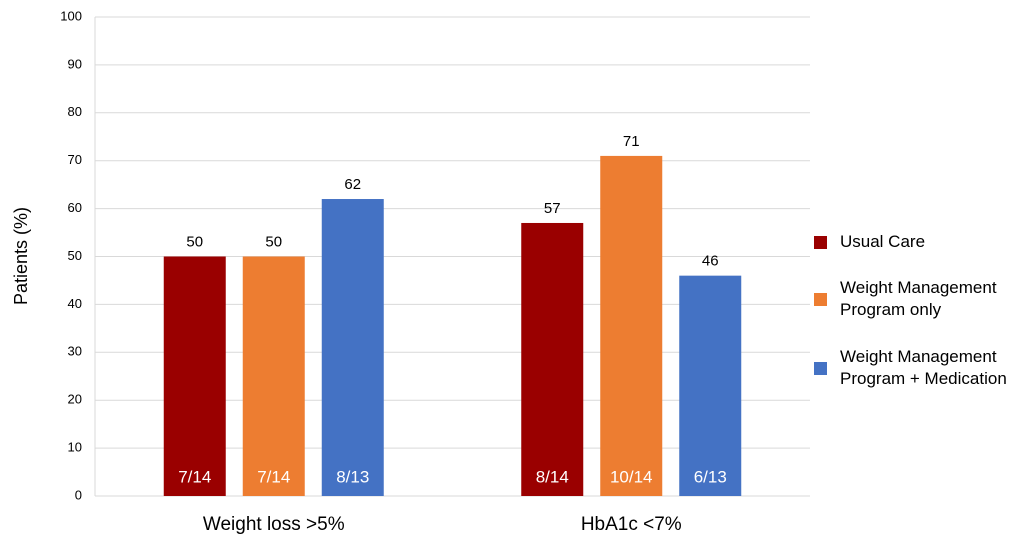  I want to click on legend-label: Weight Management Program only, so click(918, 298).